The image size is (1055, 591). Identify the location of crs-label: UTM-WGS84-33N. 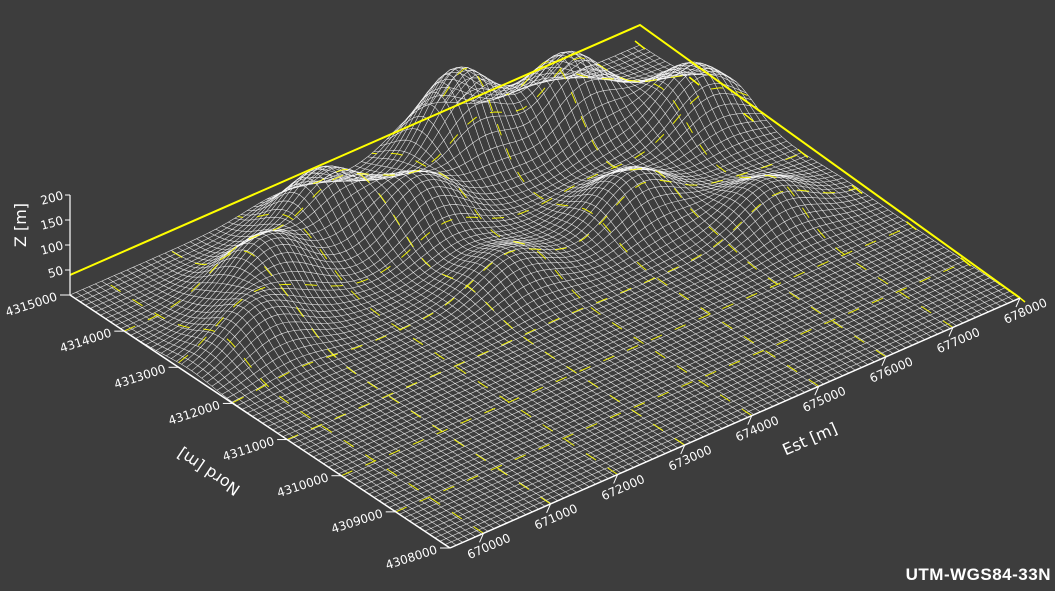
(978, 574).